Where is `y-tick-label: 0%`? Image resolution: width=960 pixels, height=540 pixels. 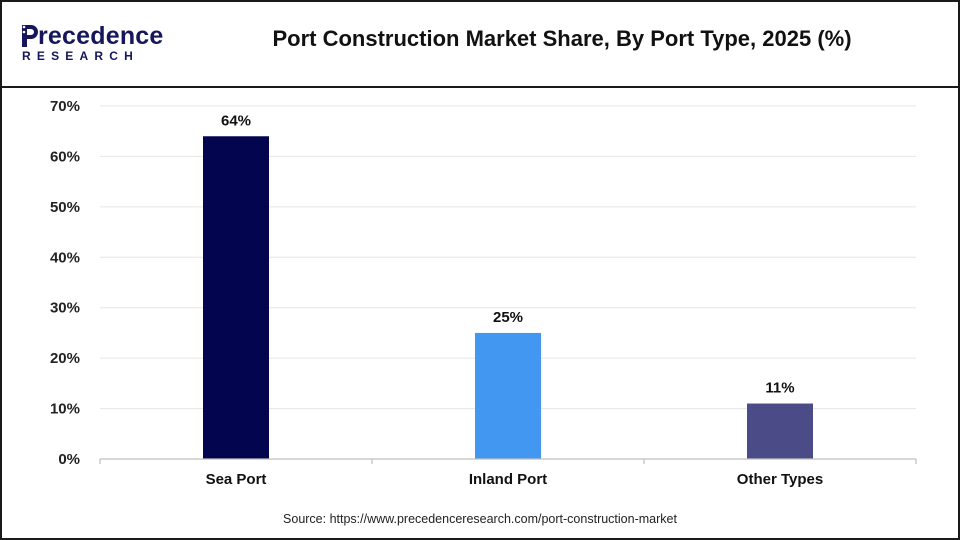 y-tick-label: 0% is located at coordinates (69, 459).